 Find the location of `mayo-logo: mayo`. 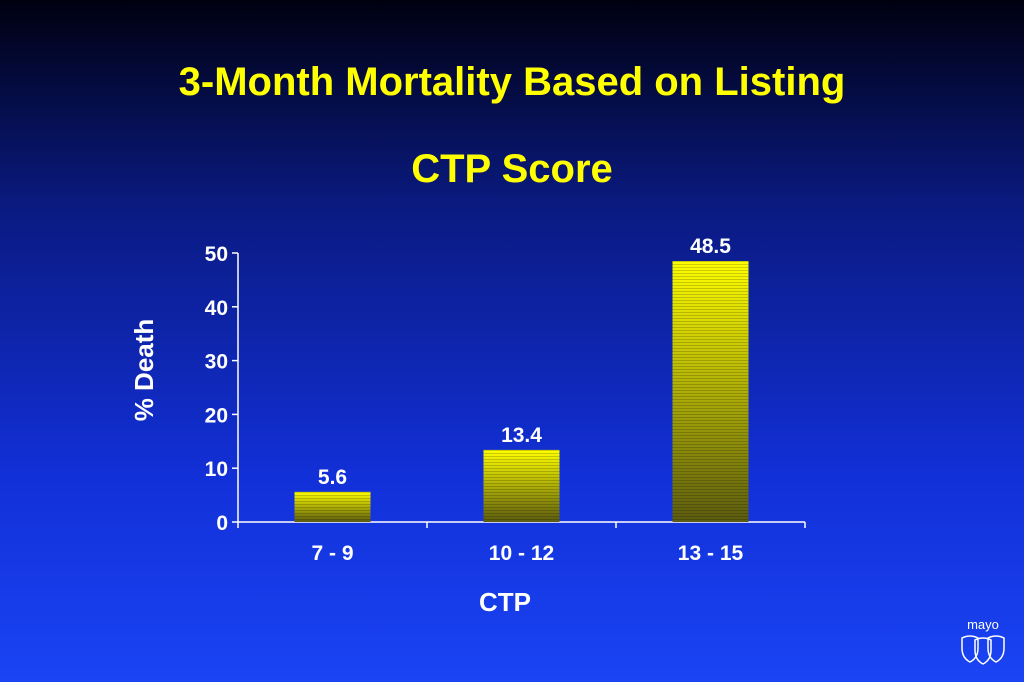

mayo-logo: mayo is located at coordinates (983, 643).